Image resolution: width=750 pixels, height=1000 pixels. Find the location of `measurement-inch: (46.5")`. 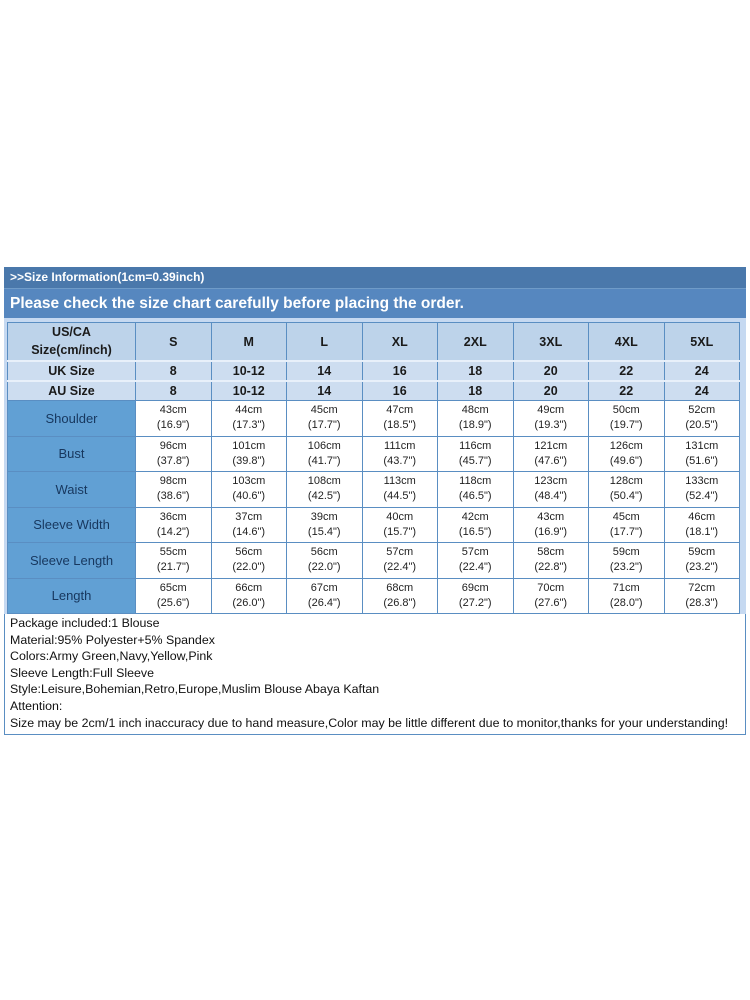

measurement-inch: (46.5") is located at coordinates (475, 496).